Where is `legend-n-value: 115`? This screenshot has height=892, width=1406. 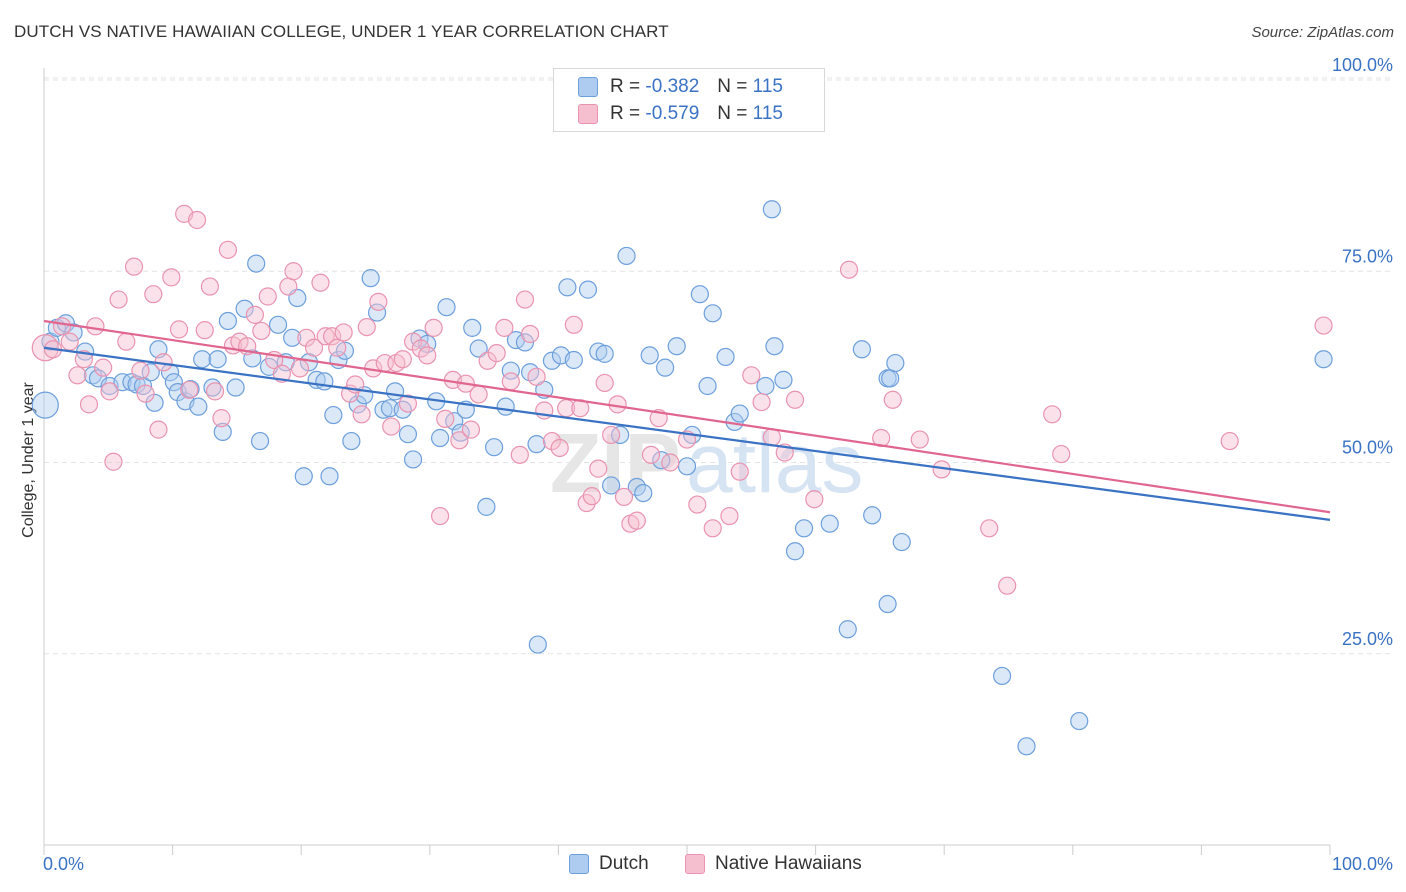 legend-n-value: 115 is located at coordinates (767, 86).